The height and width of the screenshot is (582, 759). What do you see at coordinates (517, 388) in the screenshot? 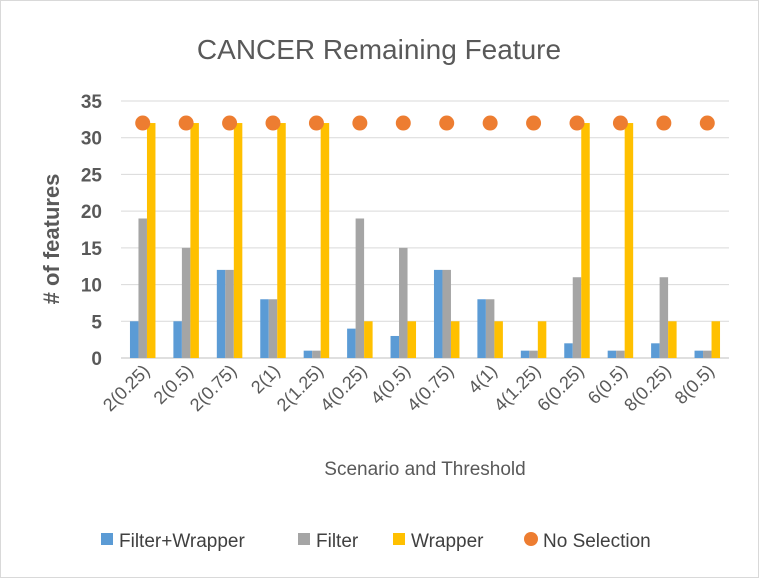
I see `x-tick-label: 4(1.25)` at bounding box center [517, 388].